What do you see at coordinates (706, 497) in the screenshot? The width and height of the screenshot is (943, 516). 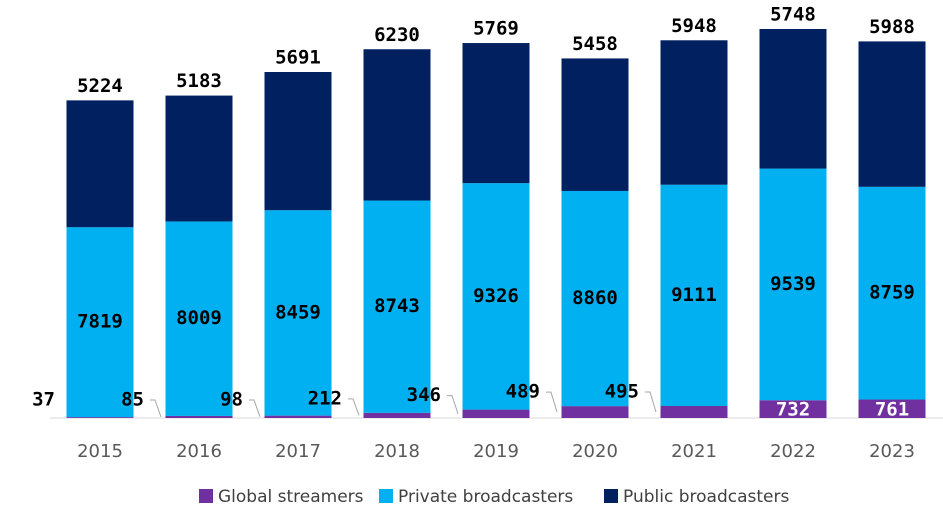 I see `legend-label: Public broadcasters` at bounding box center [706, 497].